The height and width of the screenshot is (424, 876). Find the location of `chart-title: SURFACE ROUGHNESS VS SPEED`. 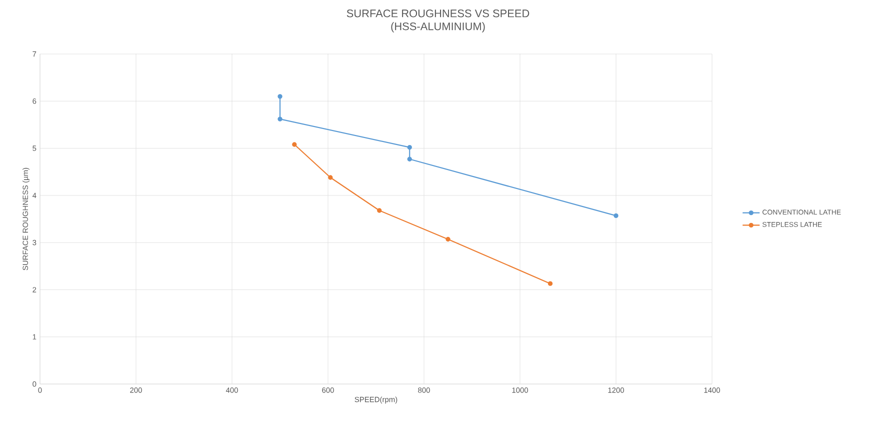

chart-title: SURFACE ROUGHNESS VS SPEED is located at coordinates (438, 14).